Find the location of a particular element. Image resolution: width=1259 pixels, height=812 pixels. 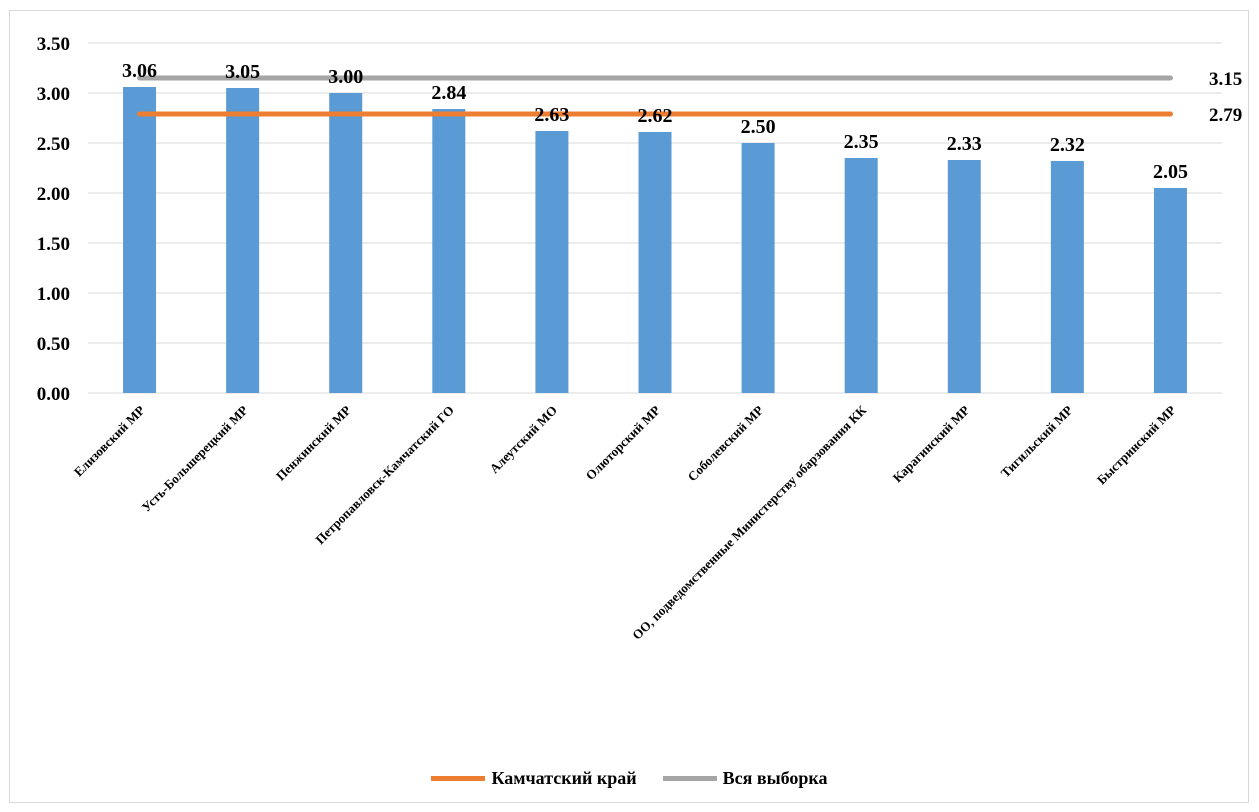

legend-item-full-sample: Вся выборка is located at coordinates (745, 778).